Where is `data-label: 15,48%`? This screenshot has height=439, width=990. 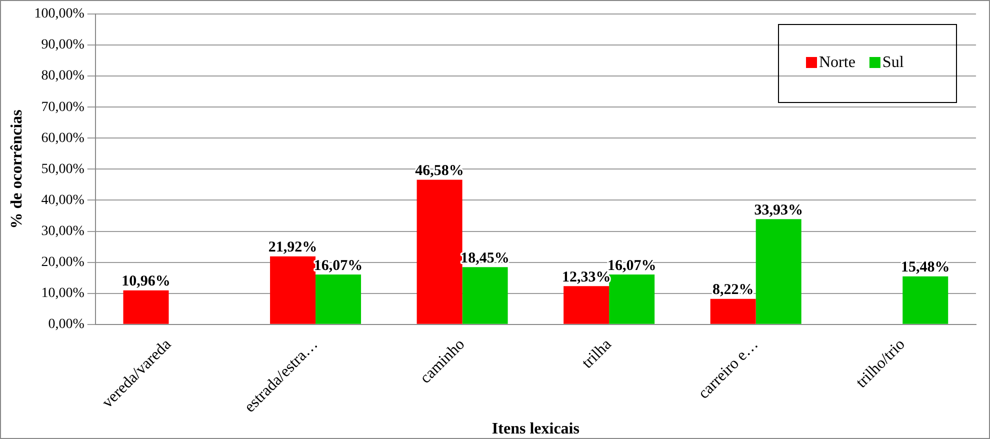 data-label: 15,48% is located at coordinates (925, 268).